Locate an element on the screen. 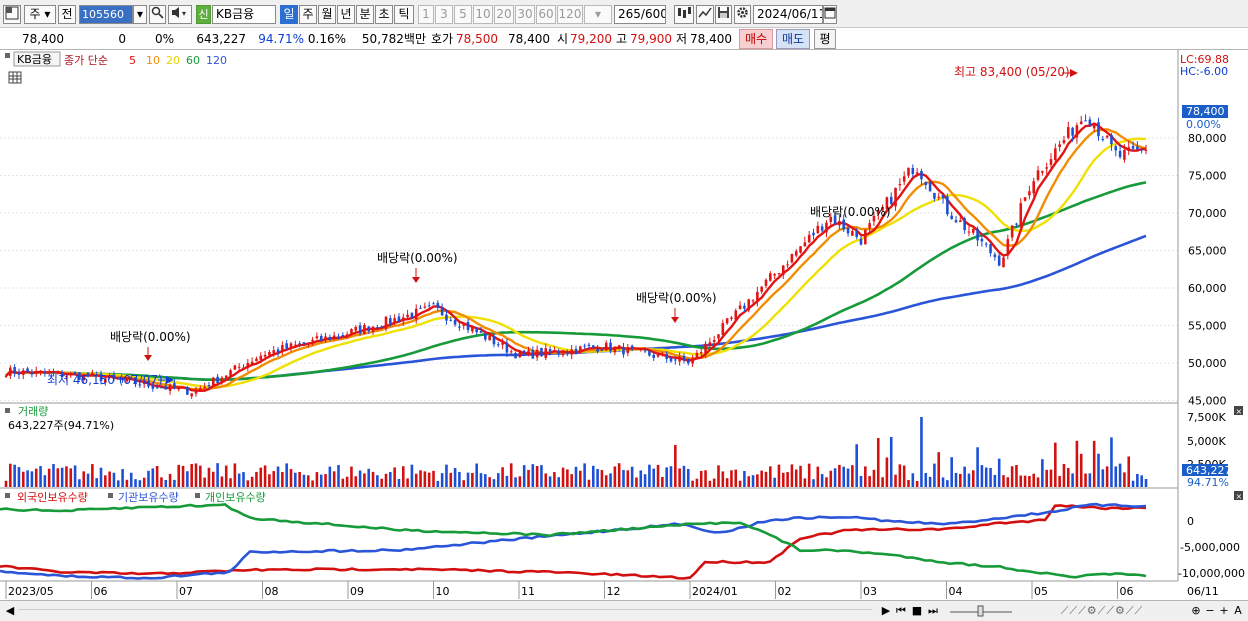 The image size is (1248, 621). scrollbar-track is located at coordinates (445, 611).